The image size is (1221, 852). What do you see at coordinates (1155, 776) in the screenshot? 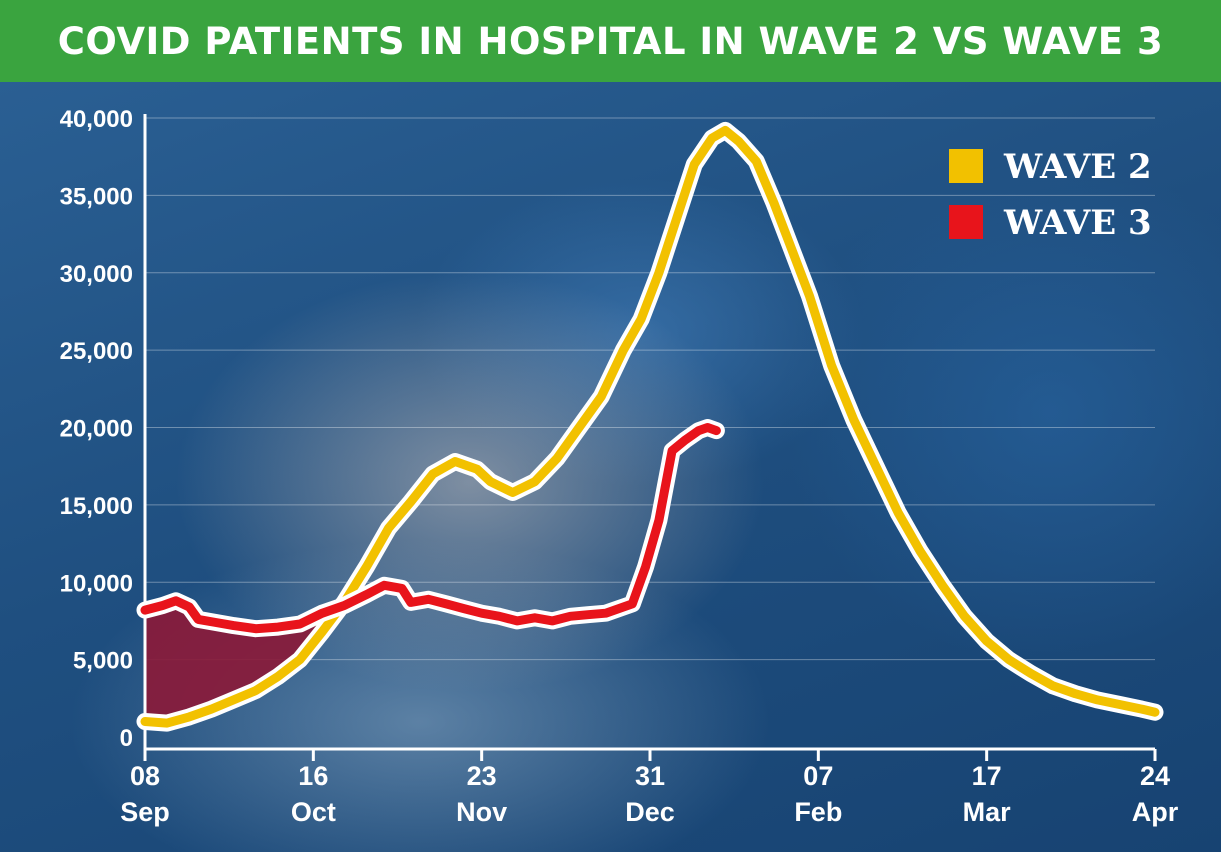
I see `x-tick-label-day: 24` at bounding box center [1155, 776].